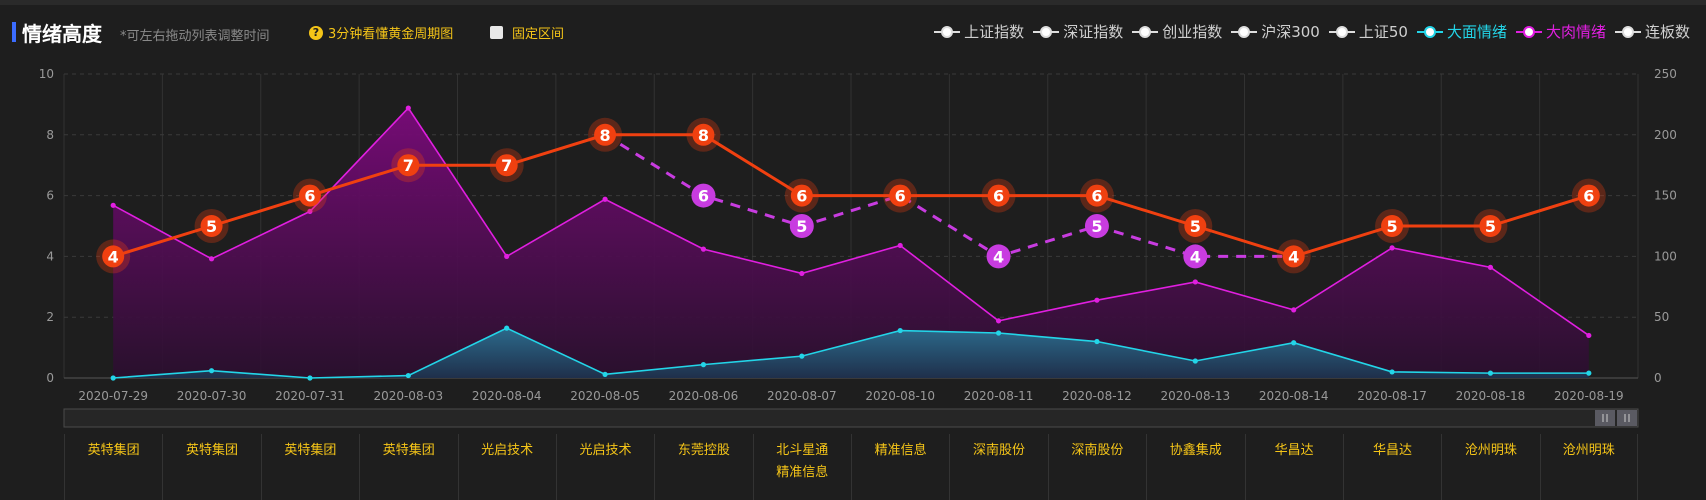 Image resolution: width=1706 pixels, height=500 pixels. I want to click on stock-name: 协鑫集成, so click(1195, 450).